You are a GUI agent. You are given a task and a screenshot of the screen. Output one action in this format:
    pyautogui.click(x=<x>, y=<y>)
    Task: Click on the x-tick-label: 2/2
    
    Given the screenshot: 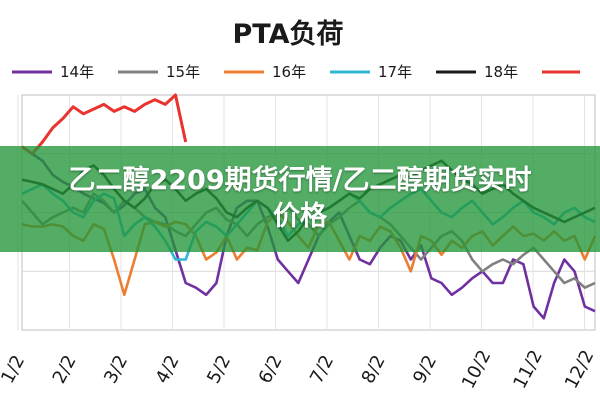 What is the action you would take?
    pyautogui.click(x=65, y=369)
    